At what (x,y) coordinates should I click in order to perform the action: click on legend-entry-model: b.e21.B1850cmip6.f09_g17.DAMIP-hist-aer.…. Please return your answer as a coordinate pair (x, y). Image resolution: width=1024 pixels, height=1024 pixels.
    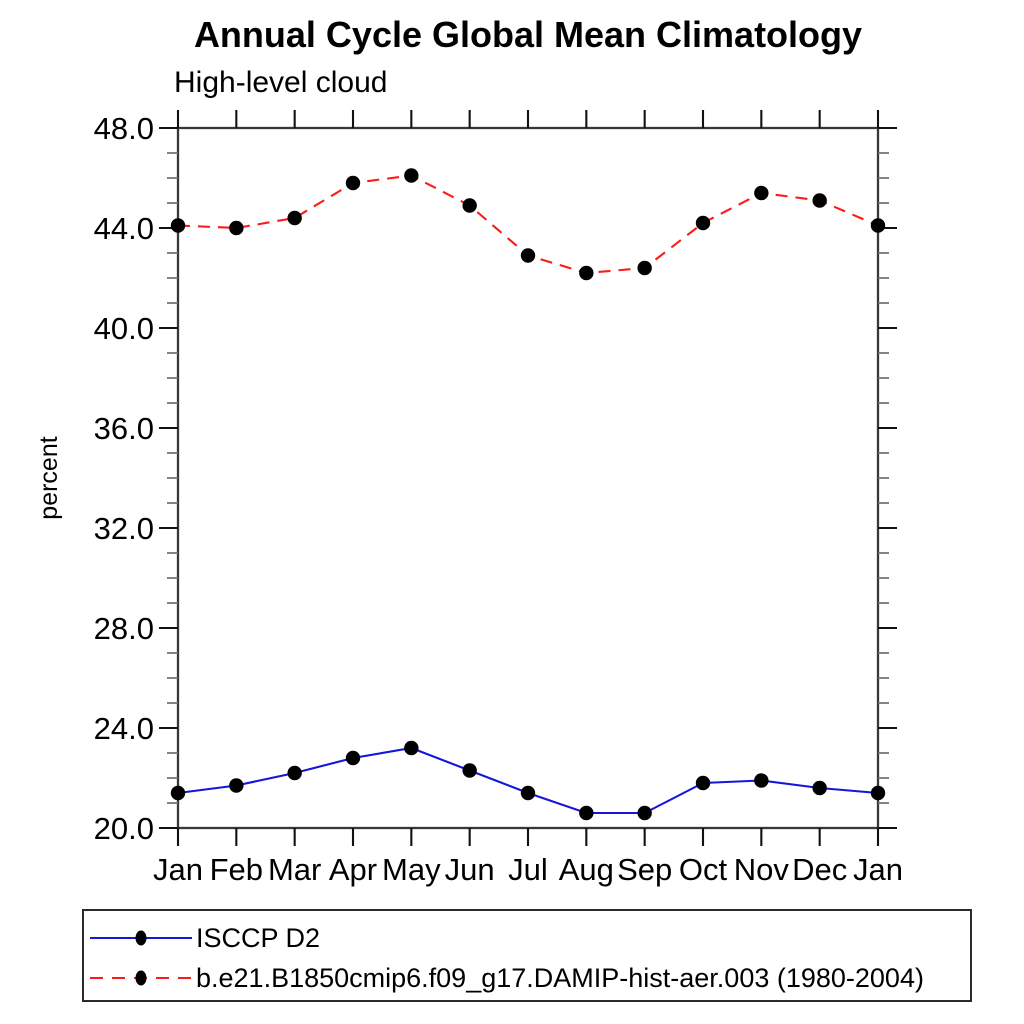
    Looking at the image, I should click on (506, 978).